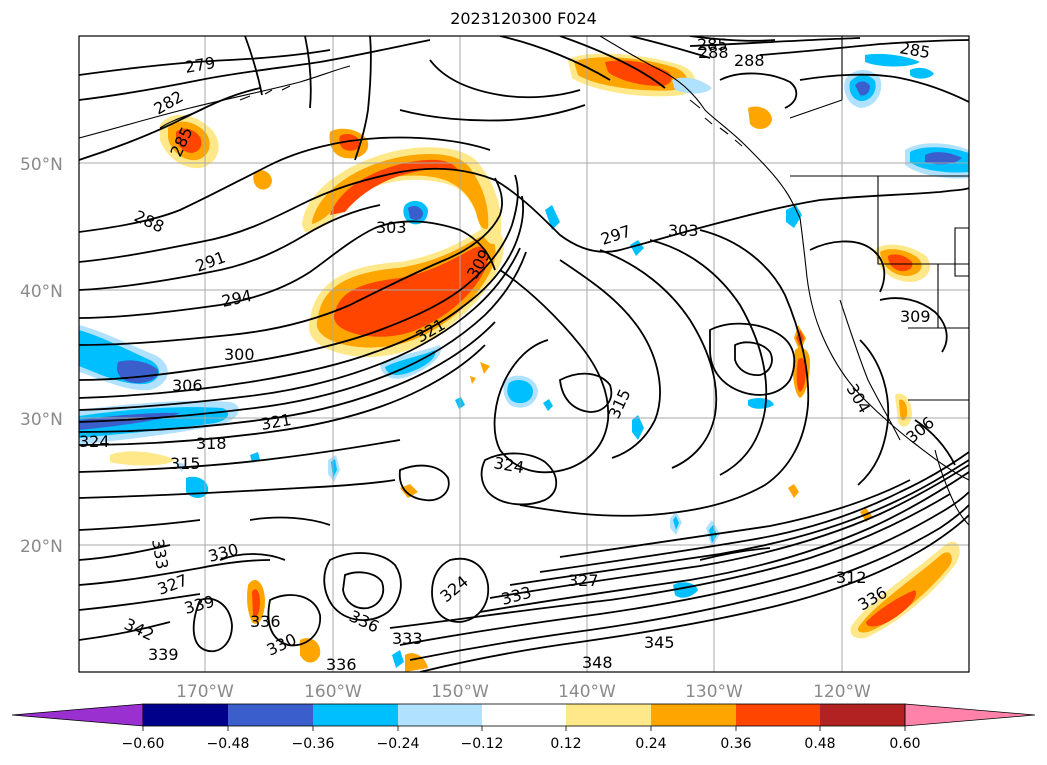  What do you see at coordinates (398, 744) in the screenshot?
I see `colorbar-tick: −0.24` at bounding box center [398, 744].